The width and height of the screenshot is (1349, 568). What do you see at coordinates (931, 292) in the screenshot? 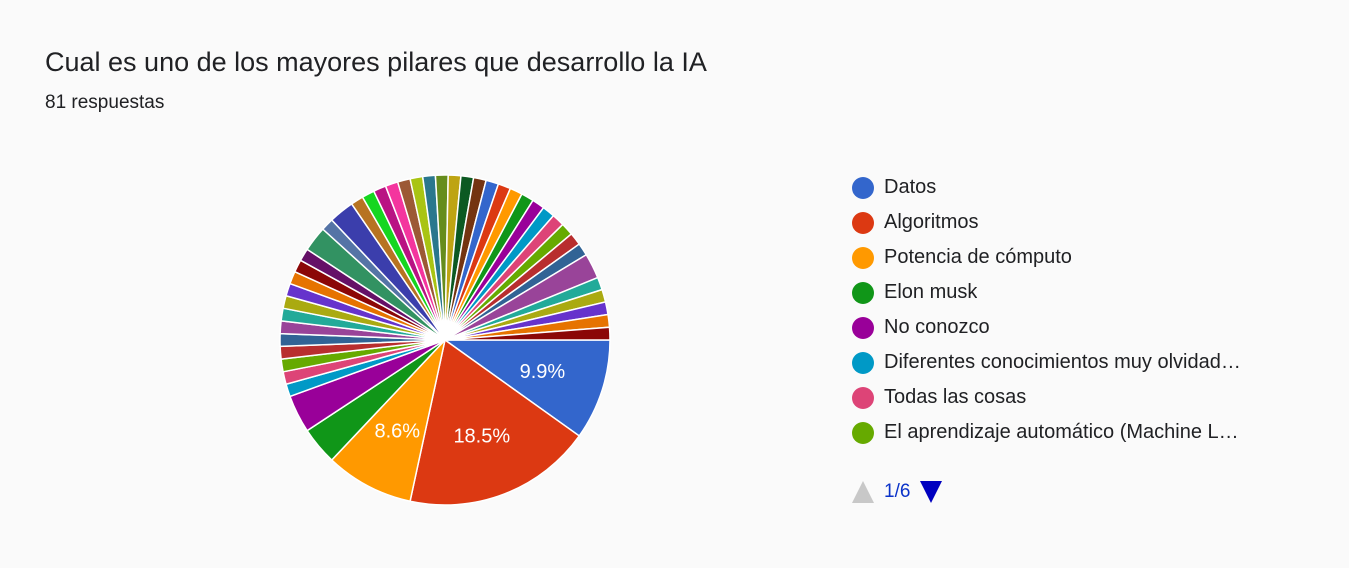
I see `legend-label: Elon musk` at bounding box center [931, 292].